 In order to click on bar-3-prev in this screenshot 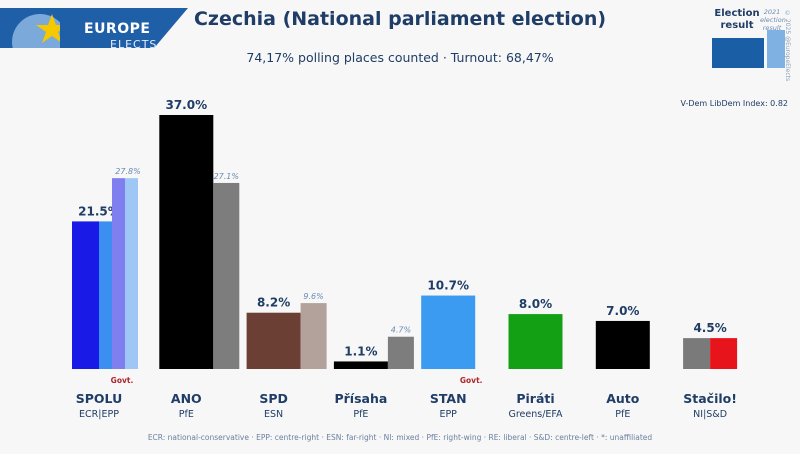, I will do `click(400, 352)`.